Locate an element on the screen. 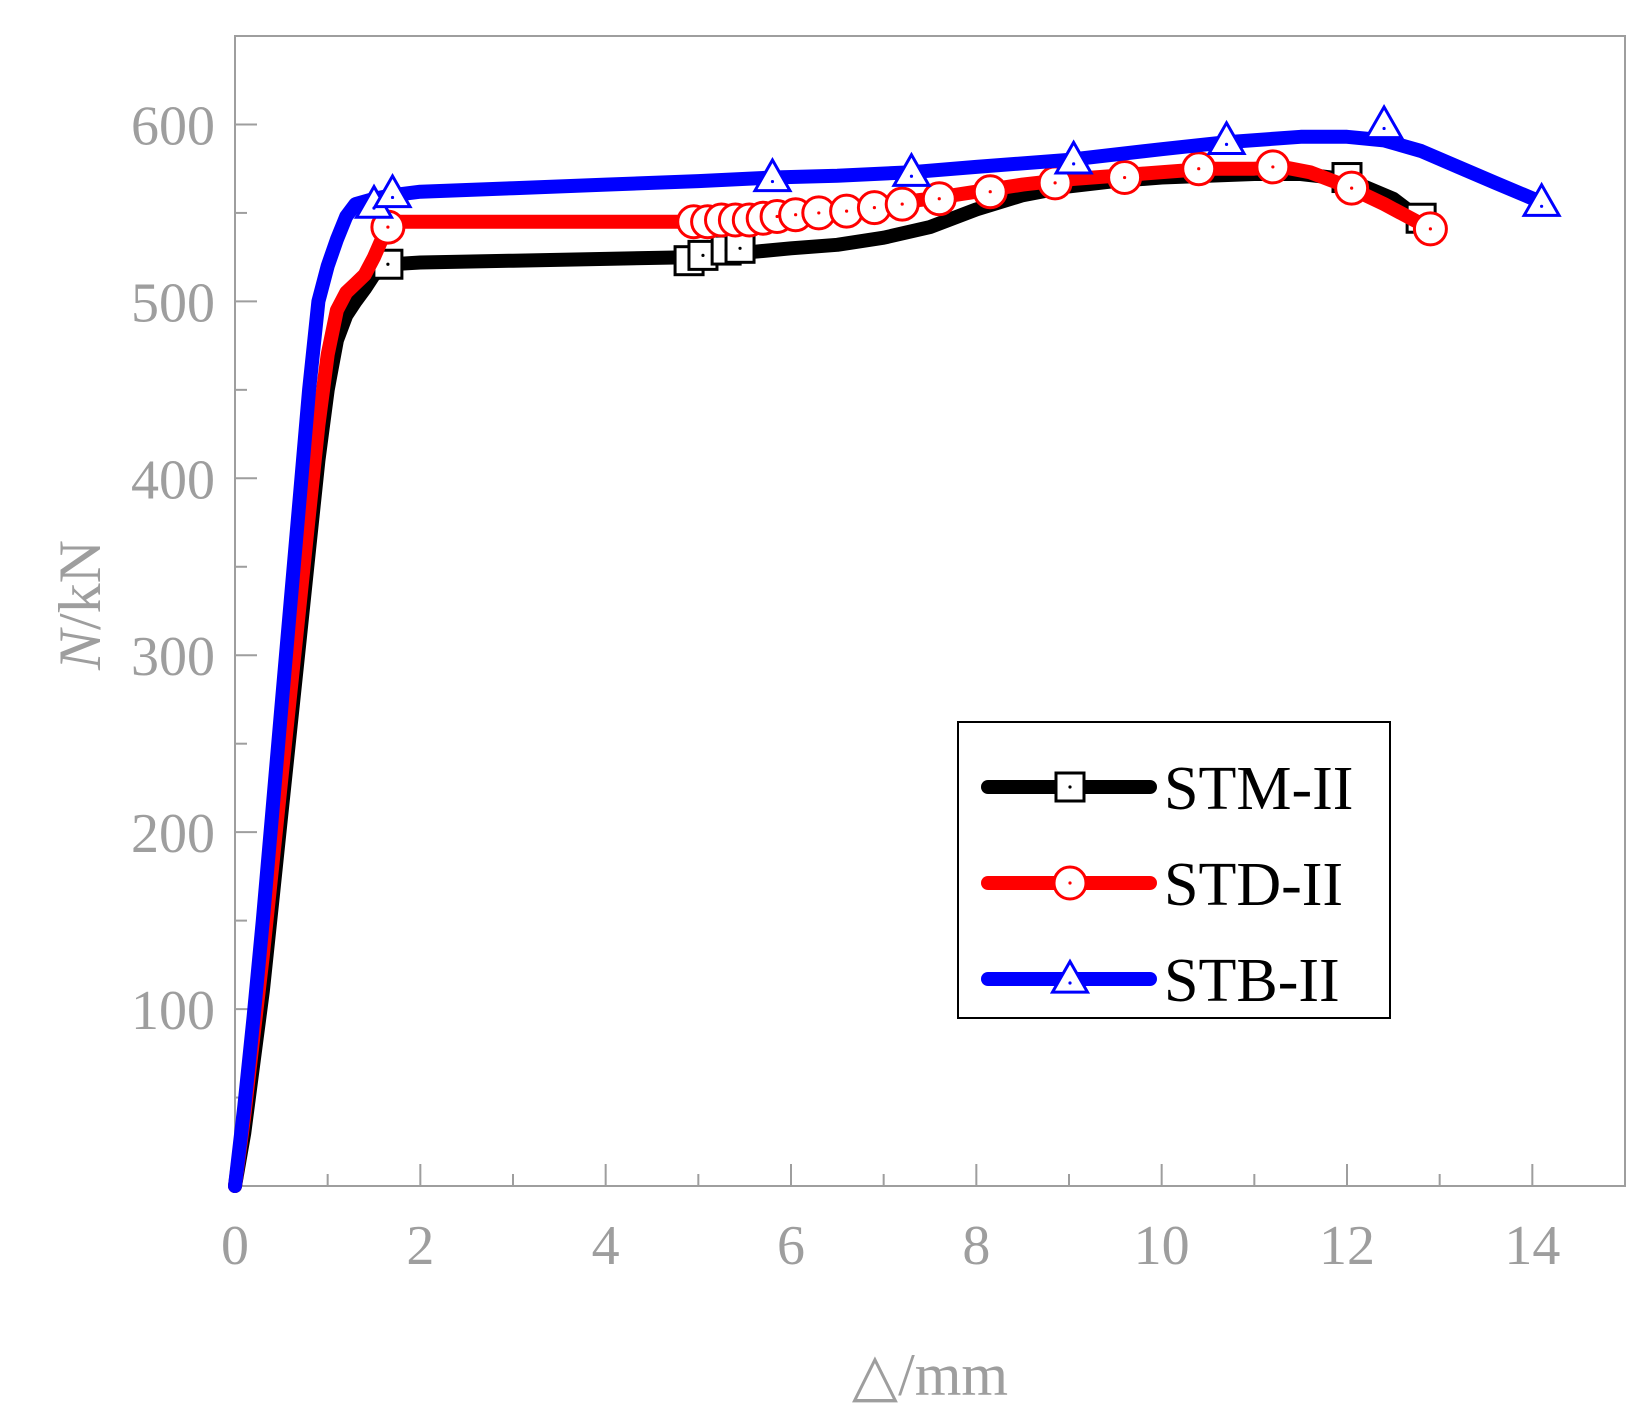  x-tick-label: 14 is located at coordinates (1532, 1246).